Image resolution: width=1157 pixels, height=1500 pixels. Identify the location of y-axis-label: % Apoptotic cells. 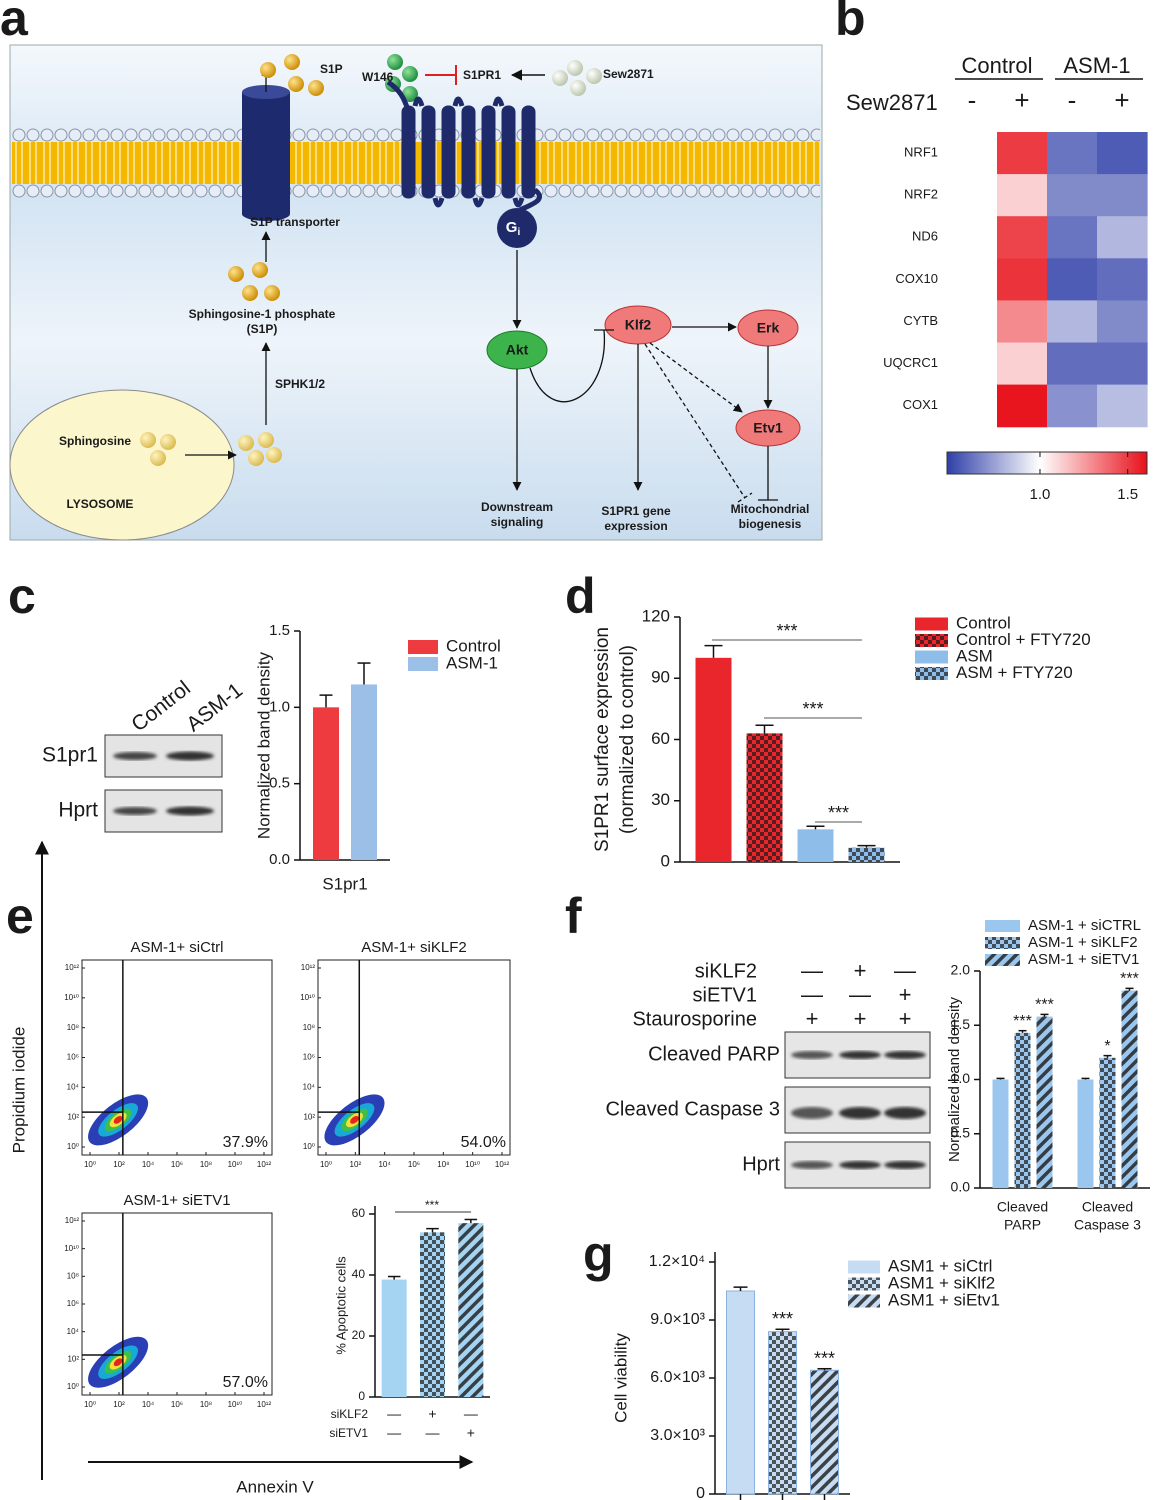
(340, 1305).